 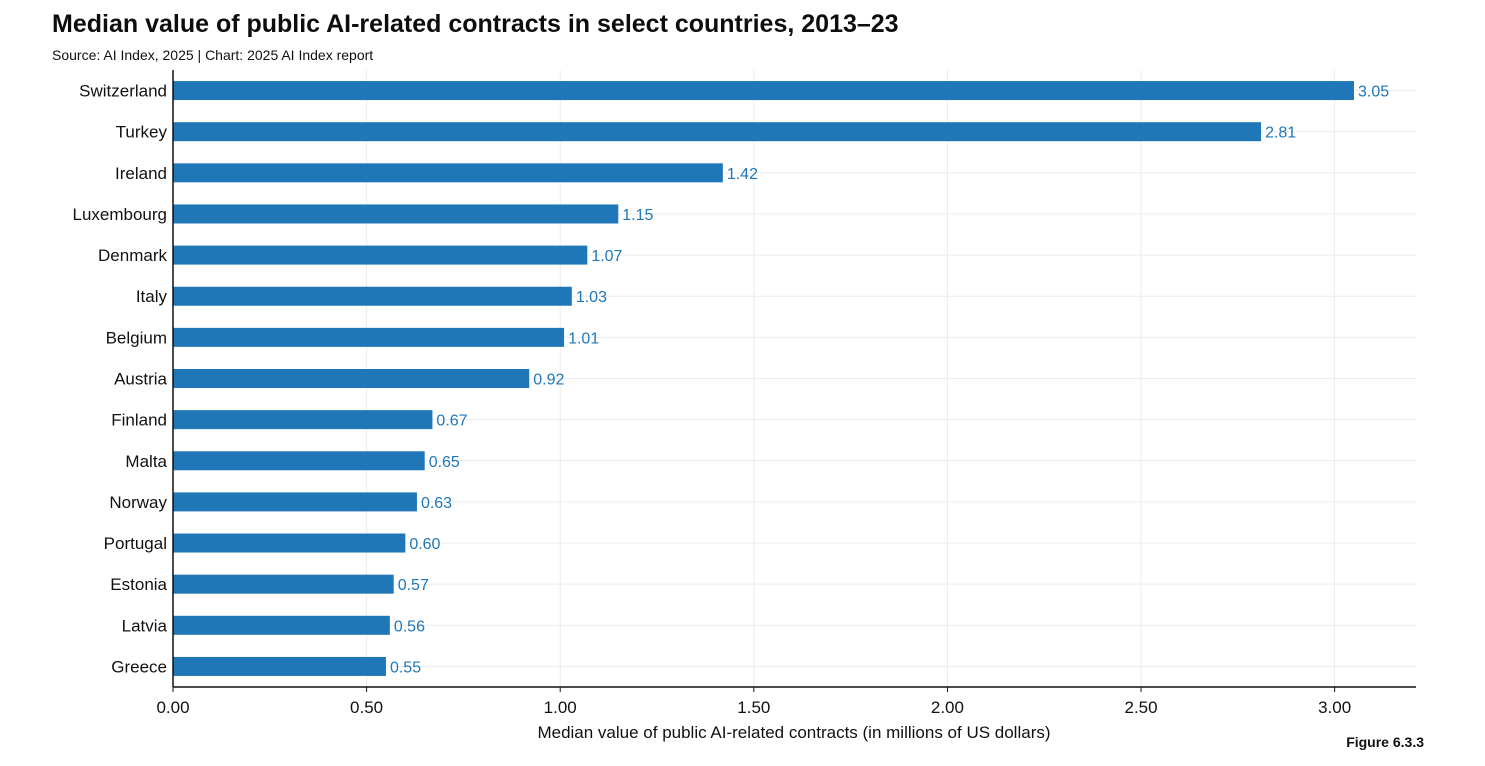 I want to click on x-tick-label: 1.00, so click(x=560, y=707).